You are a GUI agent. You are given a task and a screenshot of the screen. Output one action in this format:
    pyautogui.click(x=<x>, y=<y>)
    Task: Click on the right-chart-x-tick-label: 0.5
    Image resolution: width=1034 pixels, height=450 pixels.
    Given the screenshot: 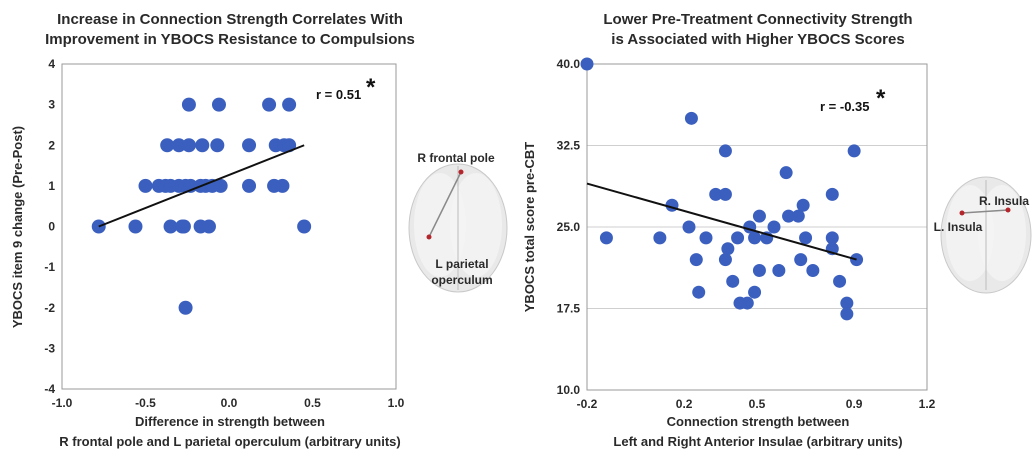 What is the action you would take?
    pyautogui.click(x=757, y=404)
    